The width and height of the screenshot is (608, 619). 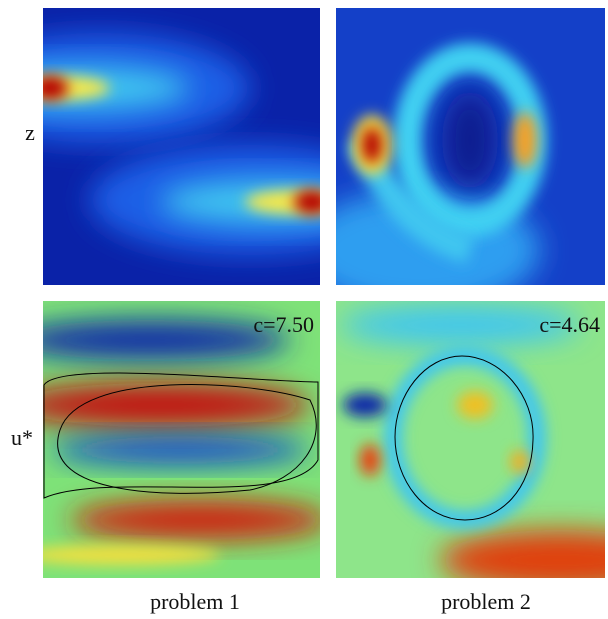 What do you see at coordinates (569, 324) in the screenshot?
I see `panel-annotation: c=4.64` at bounding box center [569, 324].